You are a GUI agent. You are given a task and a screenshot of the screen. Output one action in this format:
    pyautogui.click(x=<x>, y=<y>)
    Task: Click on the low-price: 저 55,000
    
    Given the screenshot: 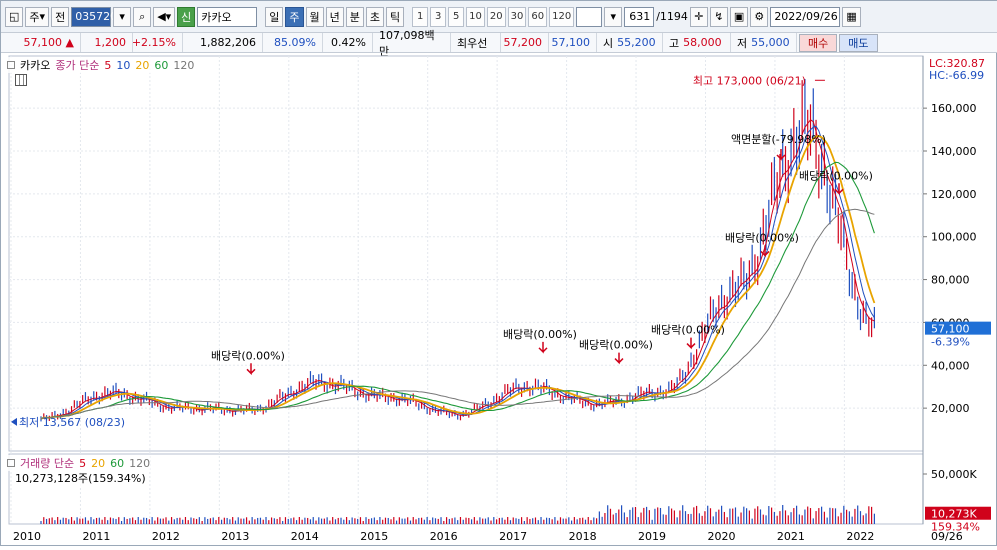 What is the action you would take?
    pyautogui.click(x=764, y=42)
    